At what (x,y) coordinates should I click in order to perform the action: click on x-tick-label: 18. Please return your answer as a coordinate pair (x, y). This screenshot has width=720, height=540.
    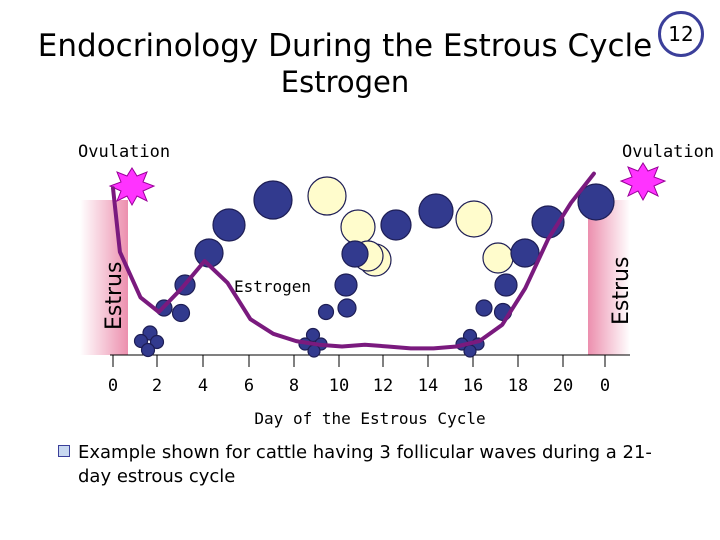
    Looking at the image, I should click on (518, 386).